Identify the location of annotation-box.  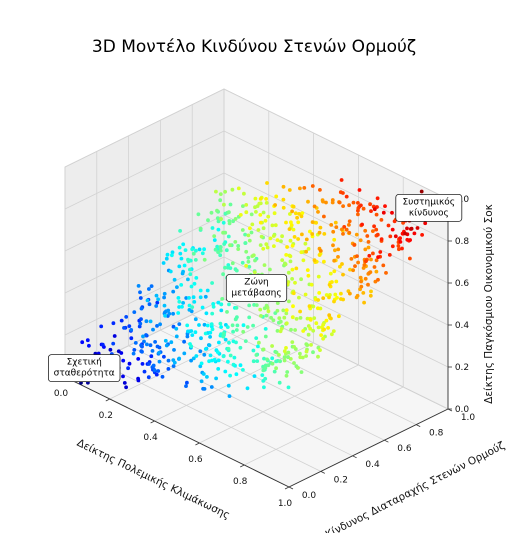
(256, 288).